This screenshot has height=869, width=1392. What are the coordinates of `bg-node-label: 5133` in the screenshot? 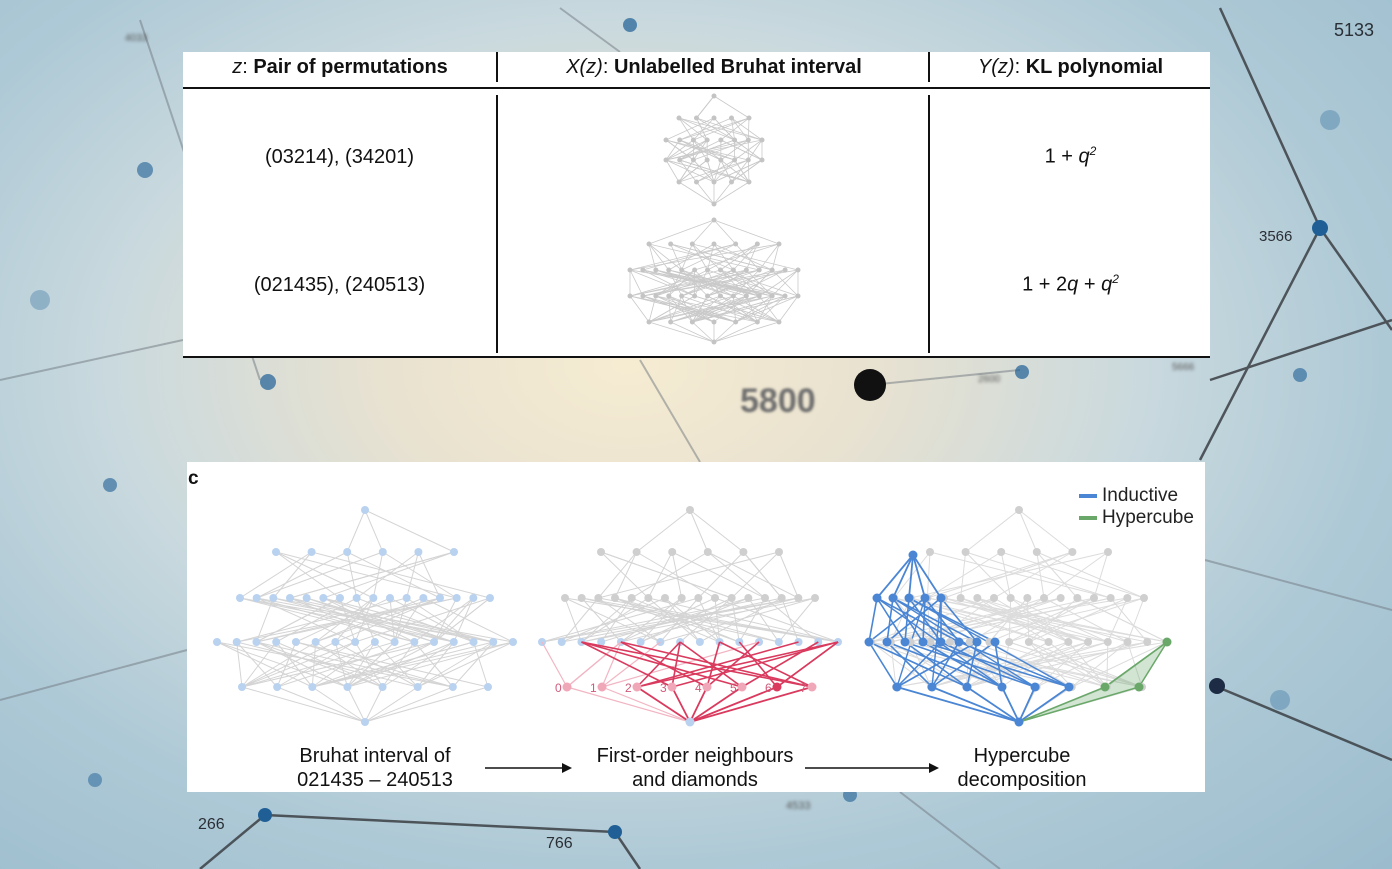 It's located at (1354, 30).